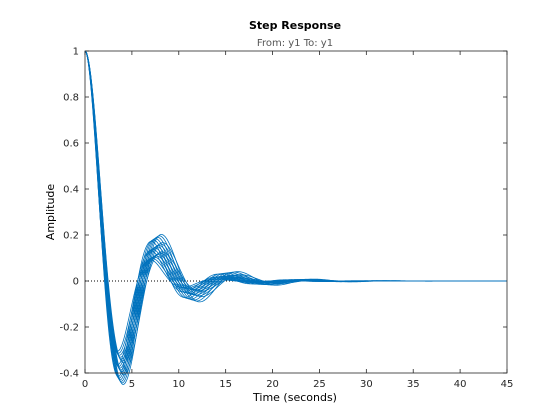 The width and height of the screenshot is (560, 420). Describe the element at coordinates (225, 384) in the screenshot. I see `x-tick-label: 15` at that location.